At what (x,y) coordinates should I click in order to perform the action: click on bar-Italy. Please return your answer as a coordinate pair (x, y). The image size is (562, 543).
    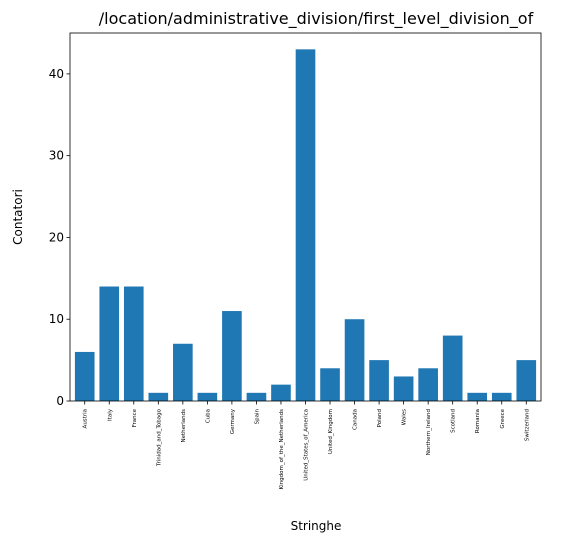
    Looking at the image, I should click on (109, 343).